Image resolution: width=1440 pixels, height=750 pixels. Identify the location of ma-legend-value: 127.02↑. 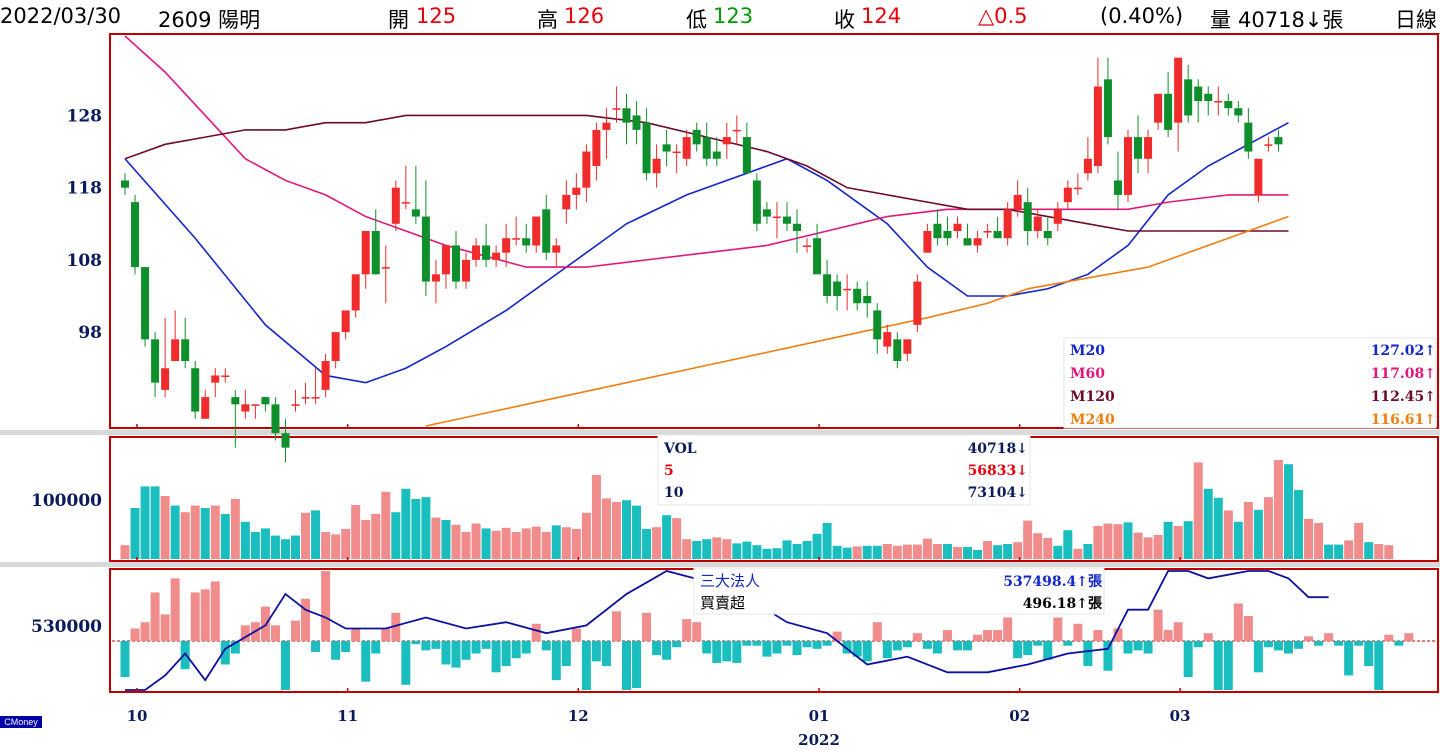
(1403, 351).